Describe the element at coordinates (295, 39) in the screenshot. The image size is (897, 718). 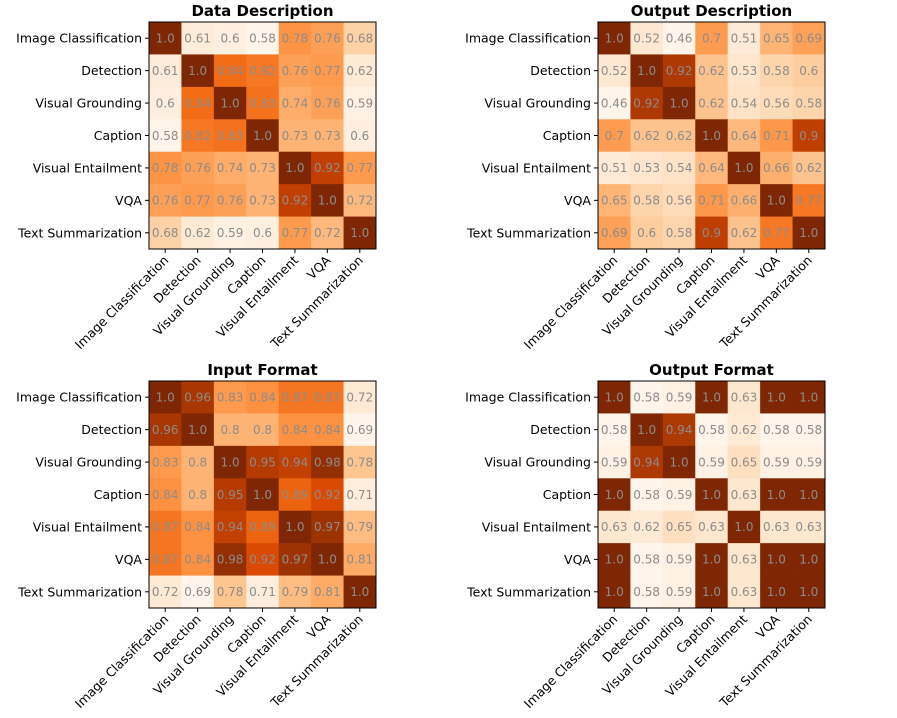
I see `cell-value-label: 0.78` at that location.